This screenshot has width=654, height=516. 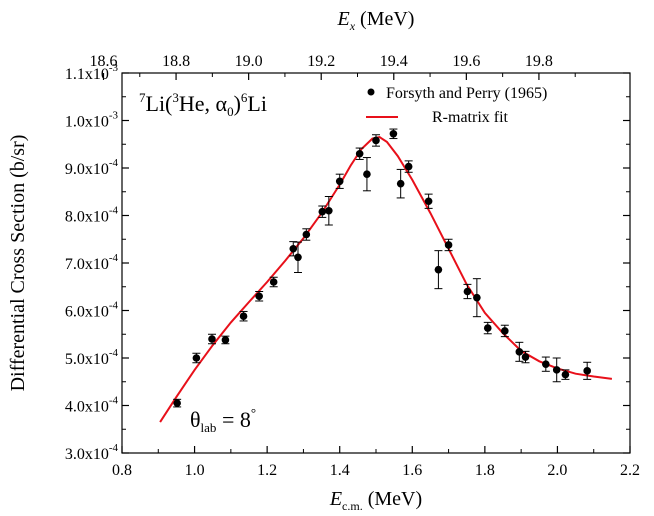 What do you see at coordinates (456, 105) in the screenshot?
I see `legend: Forsyth and Perry (1965) R-matrix fit` at bounding box center [456, 105].